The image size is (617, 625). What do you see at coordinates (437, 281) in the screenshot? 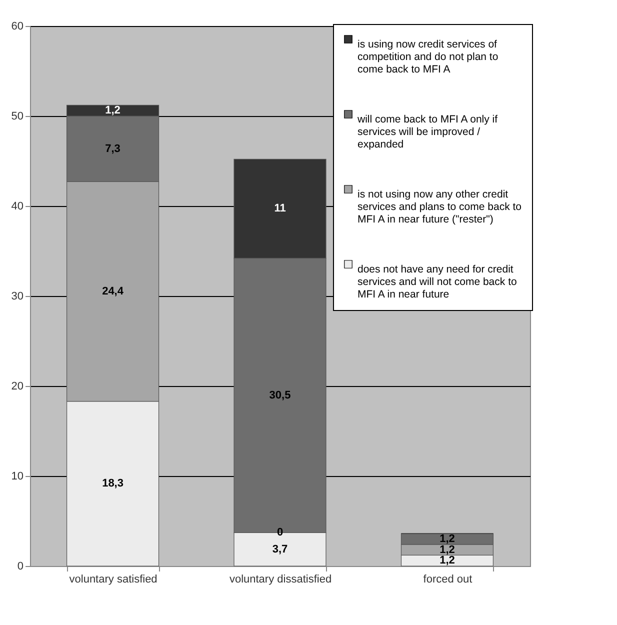
I see `legend-label: does not have any need for credit services and will not come back to MFI A in near future` at bounding box center [437, 281].